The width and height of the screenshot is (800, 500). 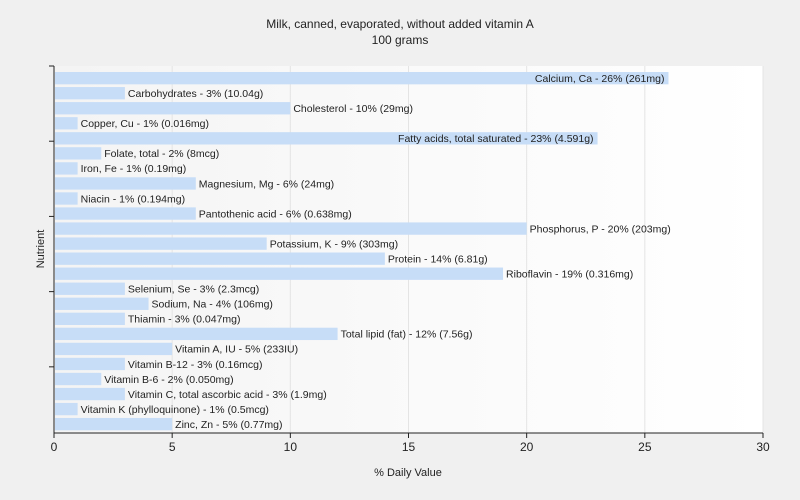 I want to click on x-tick-label: 0, so click(x=54, y=447).